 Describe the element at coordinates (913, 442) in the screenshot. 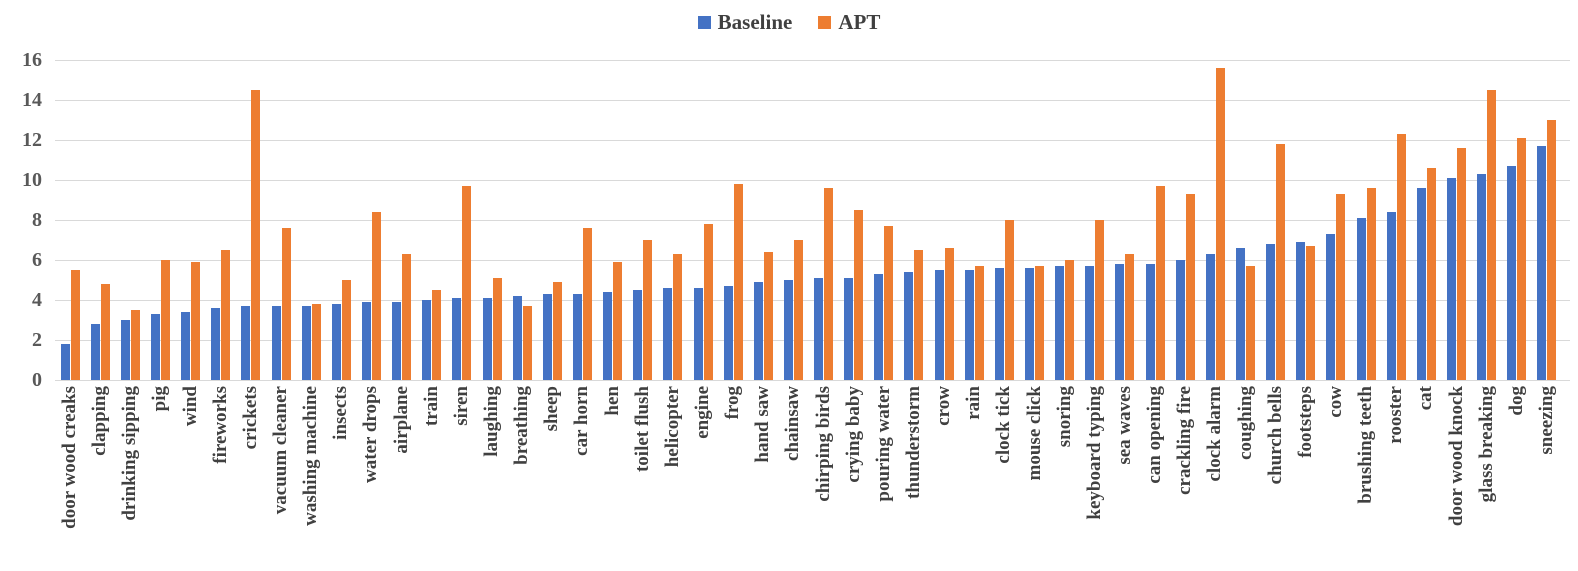

I see `x-axis-label: thunderstorm` at that location.